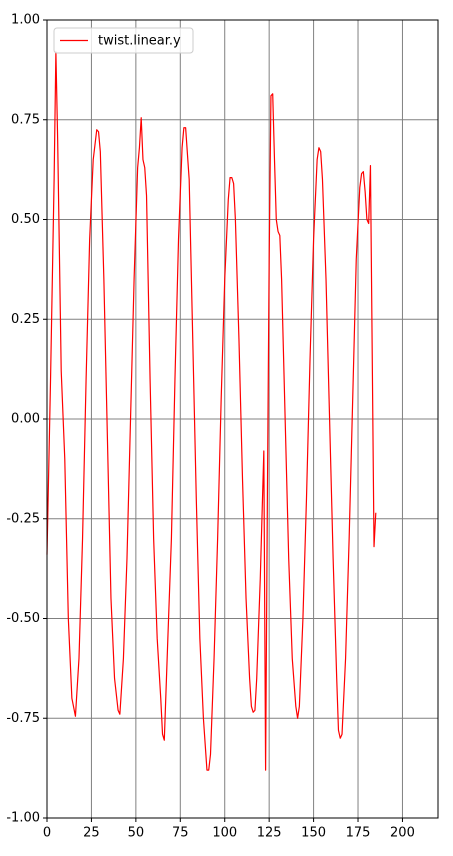 The image size is (453, 856). I want to click on y-tick-label: -0.75, so click(23, 718).